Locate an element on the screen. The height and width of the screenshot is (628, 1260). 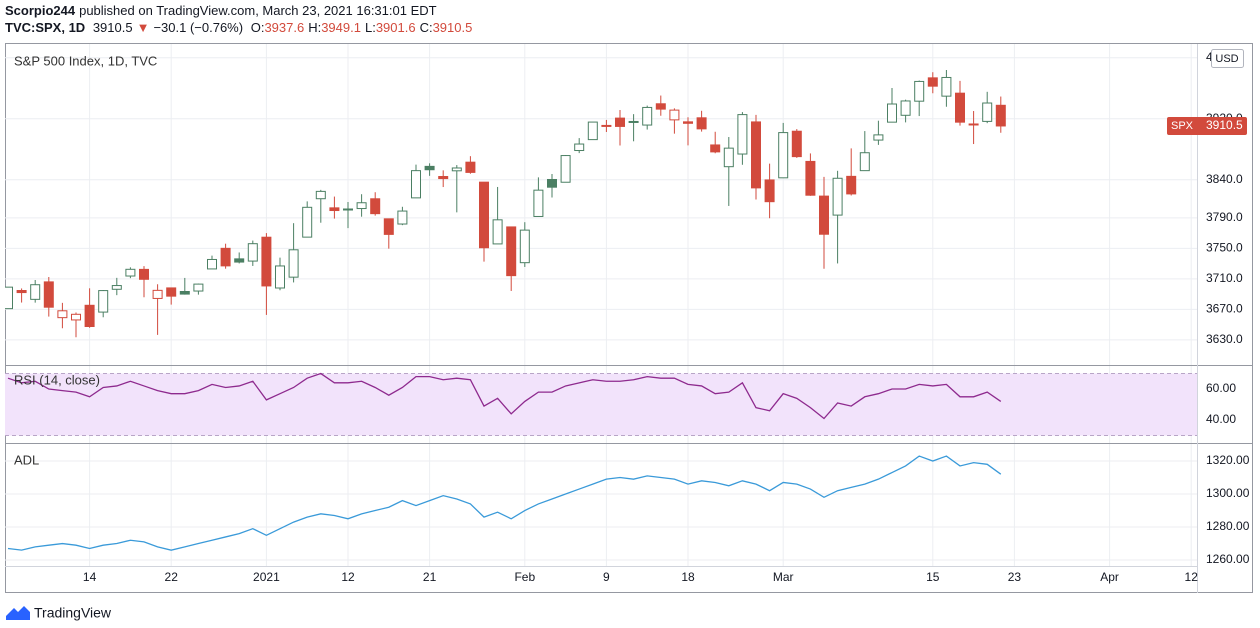
ohlc-value: 3949.1 is located at coordinates (341, 27).